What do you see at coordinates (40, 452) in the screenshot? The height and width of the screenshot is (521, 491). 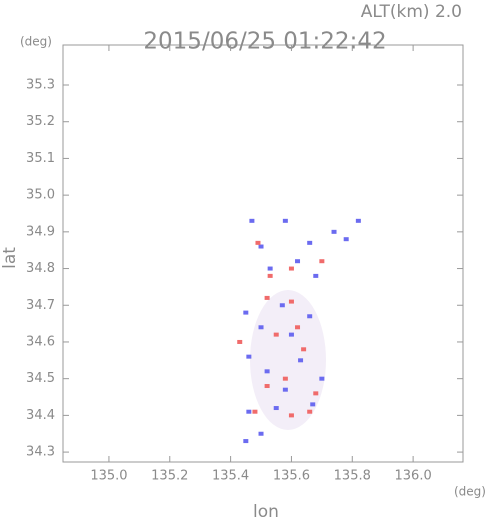 I see `y-tick-label: 34.3` at bounding box center [40, 452].